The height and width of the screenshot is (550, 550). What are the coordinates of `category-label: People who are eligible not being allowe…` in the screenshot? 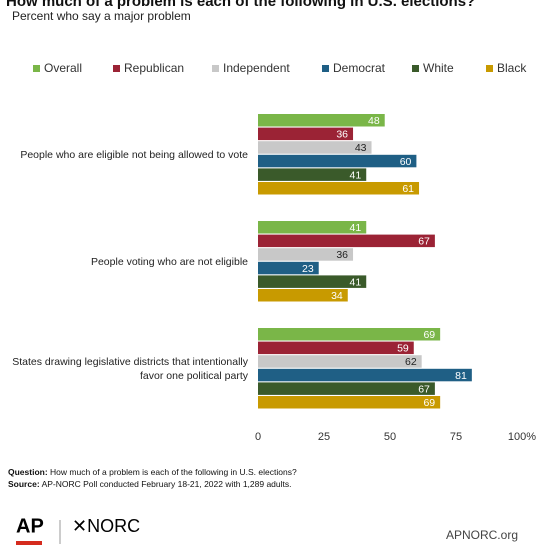 It's located at (134, 154).